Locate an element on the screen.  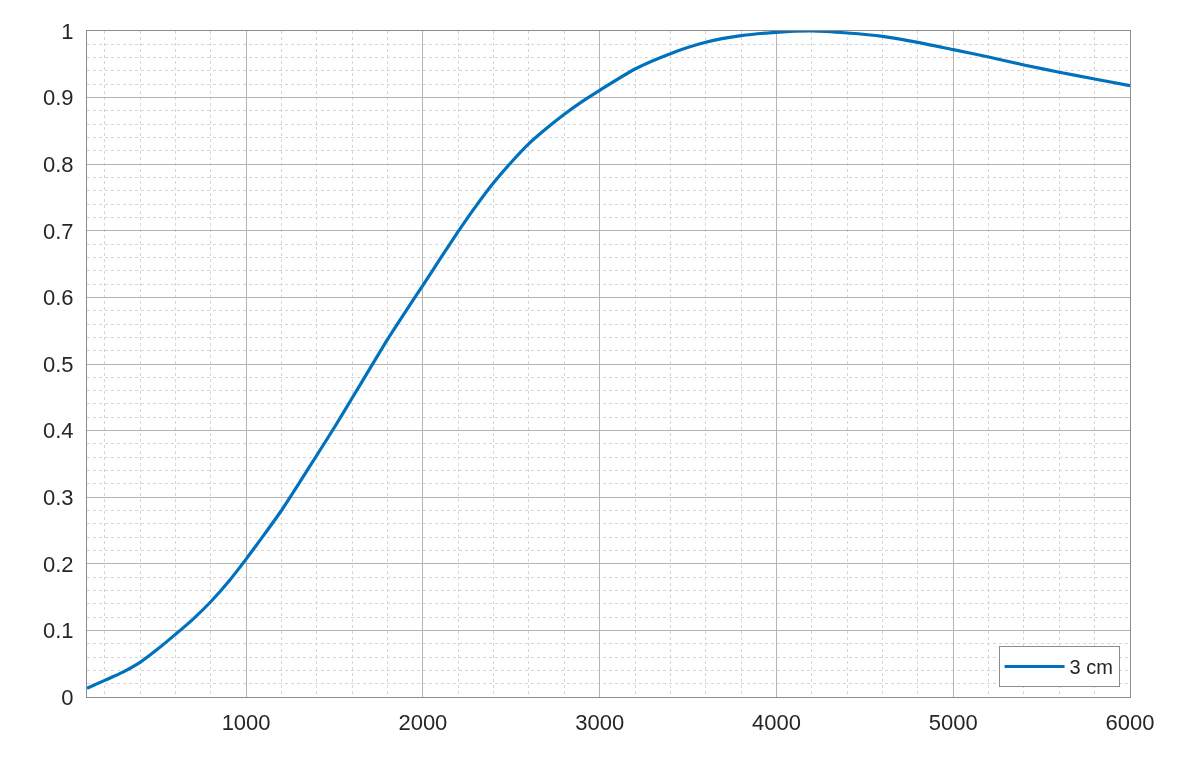
legend-label: 3 cm is located at coordinates (1091, 667).